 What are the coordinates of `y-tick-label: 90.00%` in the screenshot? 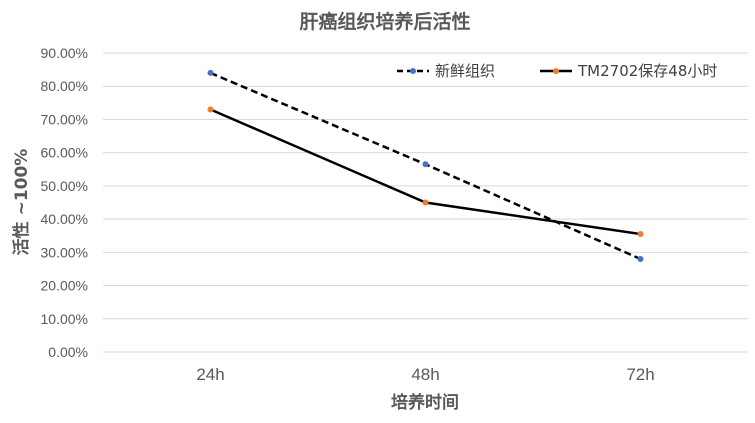 It's located at (64, 53).